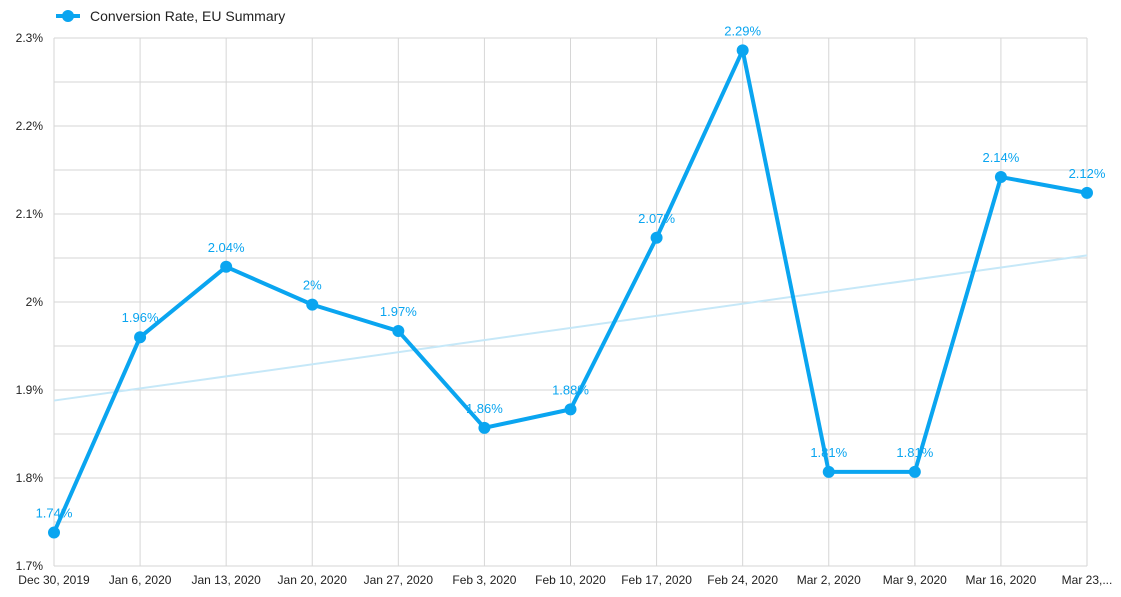 Image resolution: width=1121 pixels, height=597 pixels. What do you see at coordinates (140, 317) in the screenshot?
I see `data-label: 1.96%` at bounding box center [140, 317].